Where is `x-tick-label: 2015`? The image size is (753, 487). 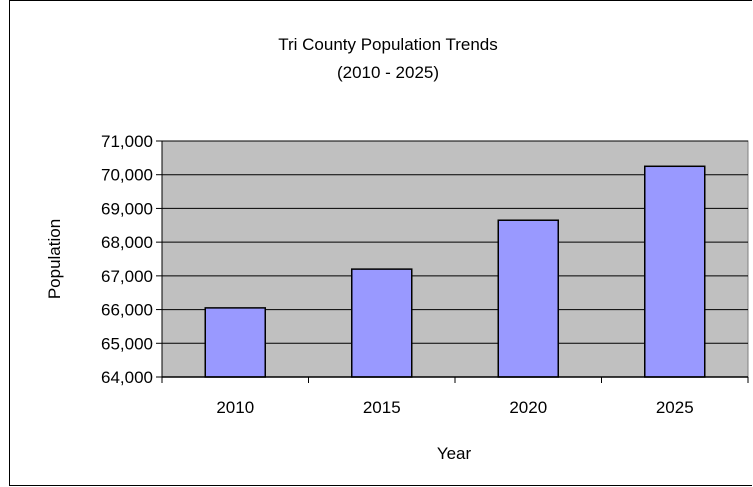
x-tick-label: 2015 is located at coordinates (382, 407).